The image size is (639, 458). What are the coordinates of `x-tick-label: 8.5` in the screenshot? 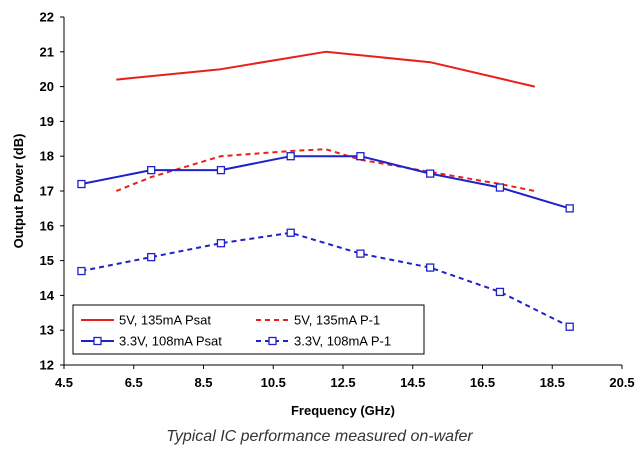 It's located at (203, 382).